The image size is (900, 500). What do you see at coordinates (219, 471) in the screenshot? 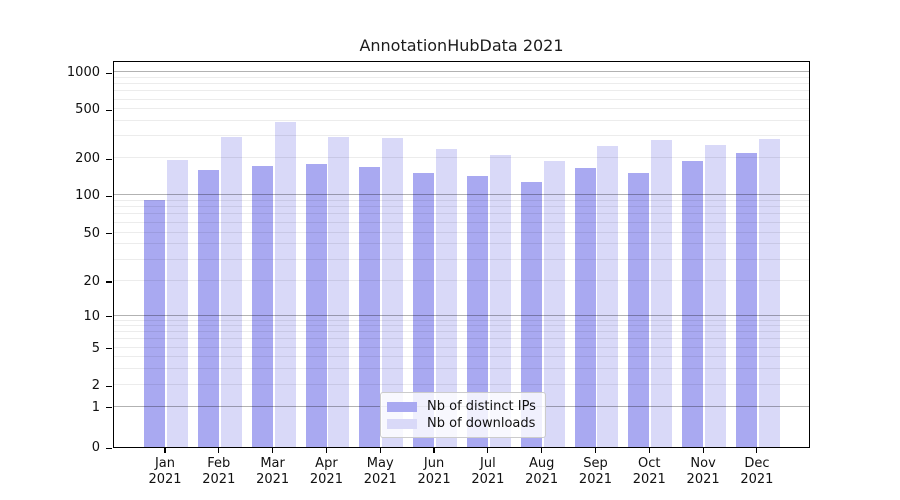
I see `x-tick-label-feb: Feb 2021` at bounding box center [219, 471].